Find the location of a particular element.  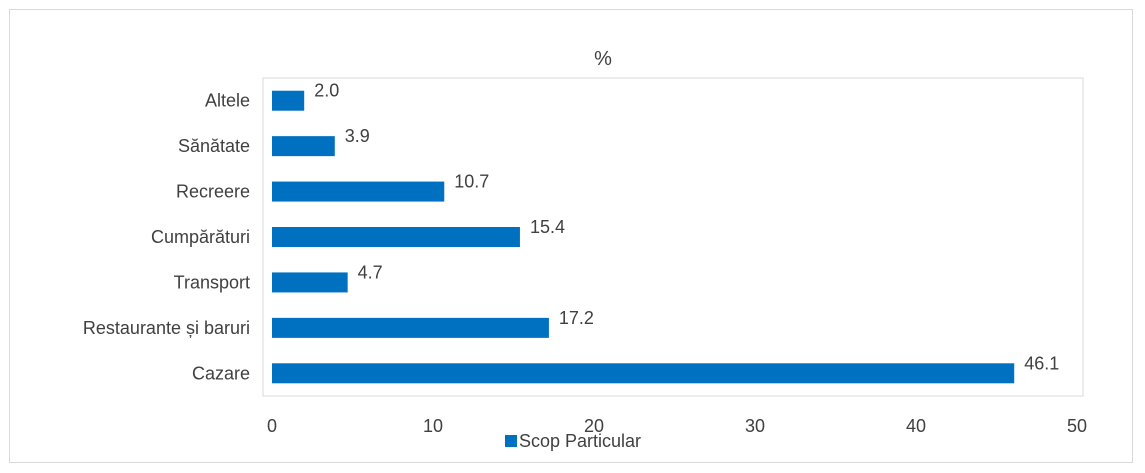

x-tick-label-3: 30 is located at coordinates (755, 426).